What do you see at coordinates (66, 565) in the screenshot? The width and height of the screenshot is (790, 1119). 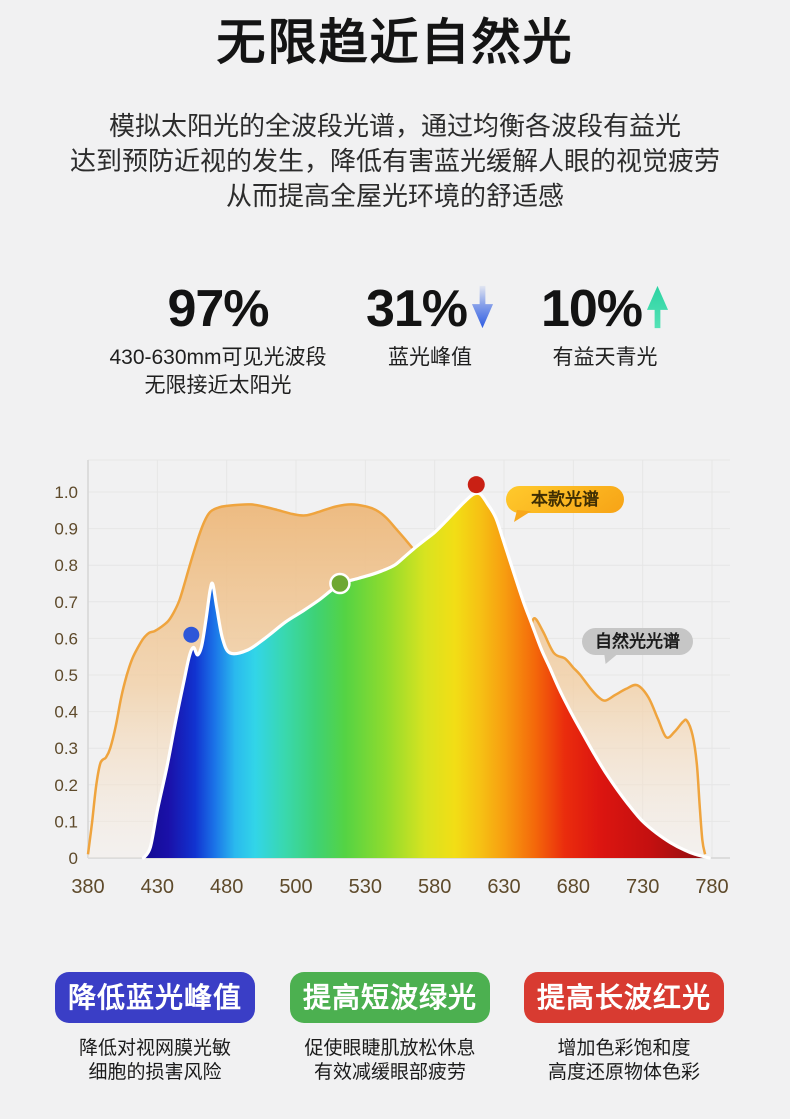 I see `y-axis-tick-label: 0.8` at bounding box center [66, 565].